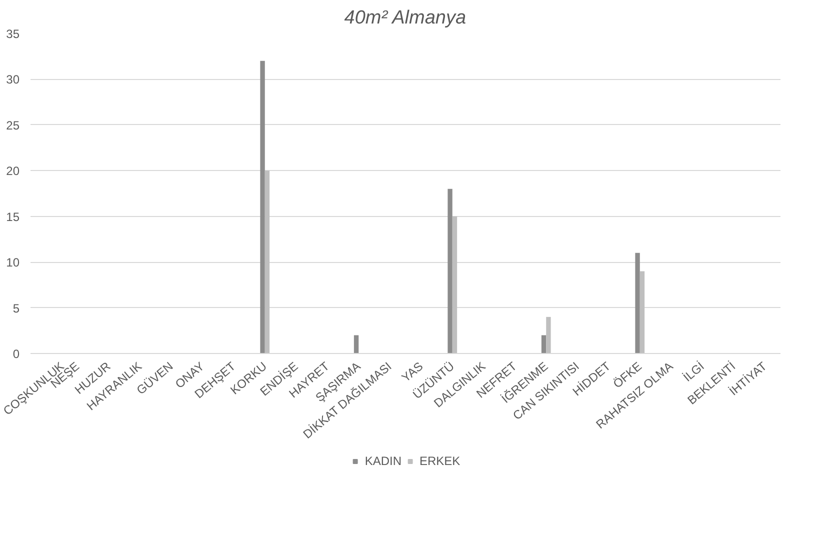  Describe the element at coordinates (13, 263) in the screenshot. I see `y-tick-label: 10` at that location.